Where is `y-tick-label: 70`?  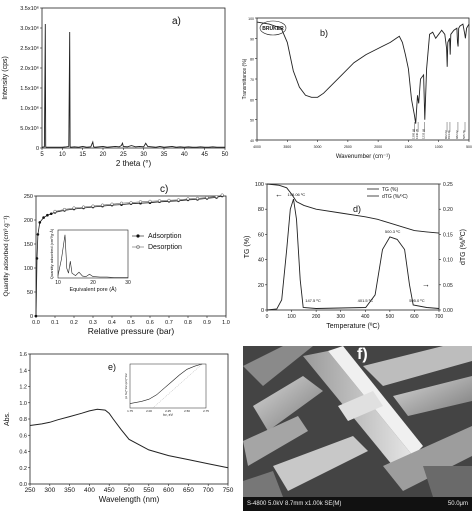 y-tick-label: 70 is located at coordinates (252, 80).